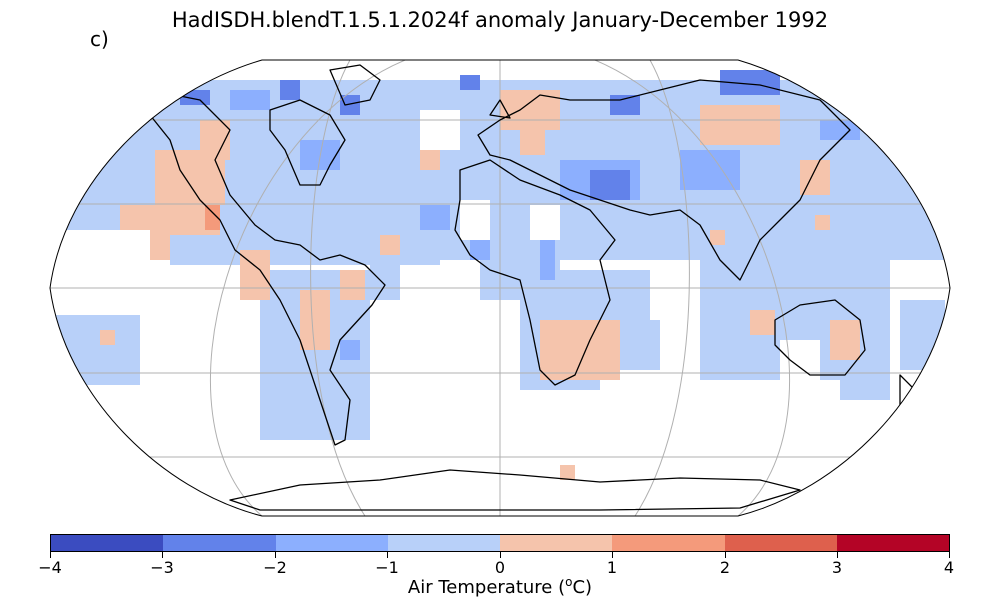 Image resolution: width=1000 pixels, height=600 pixels. I want to click on colorbar-label-sup: o, so click(569, 582).